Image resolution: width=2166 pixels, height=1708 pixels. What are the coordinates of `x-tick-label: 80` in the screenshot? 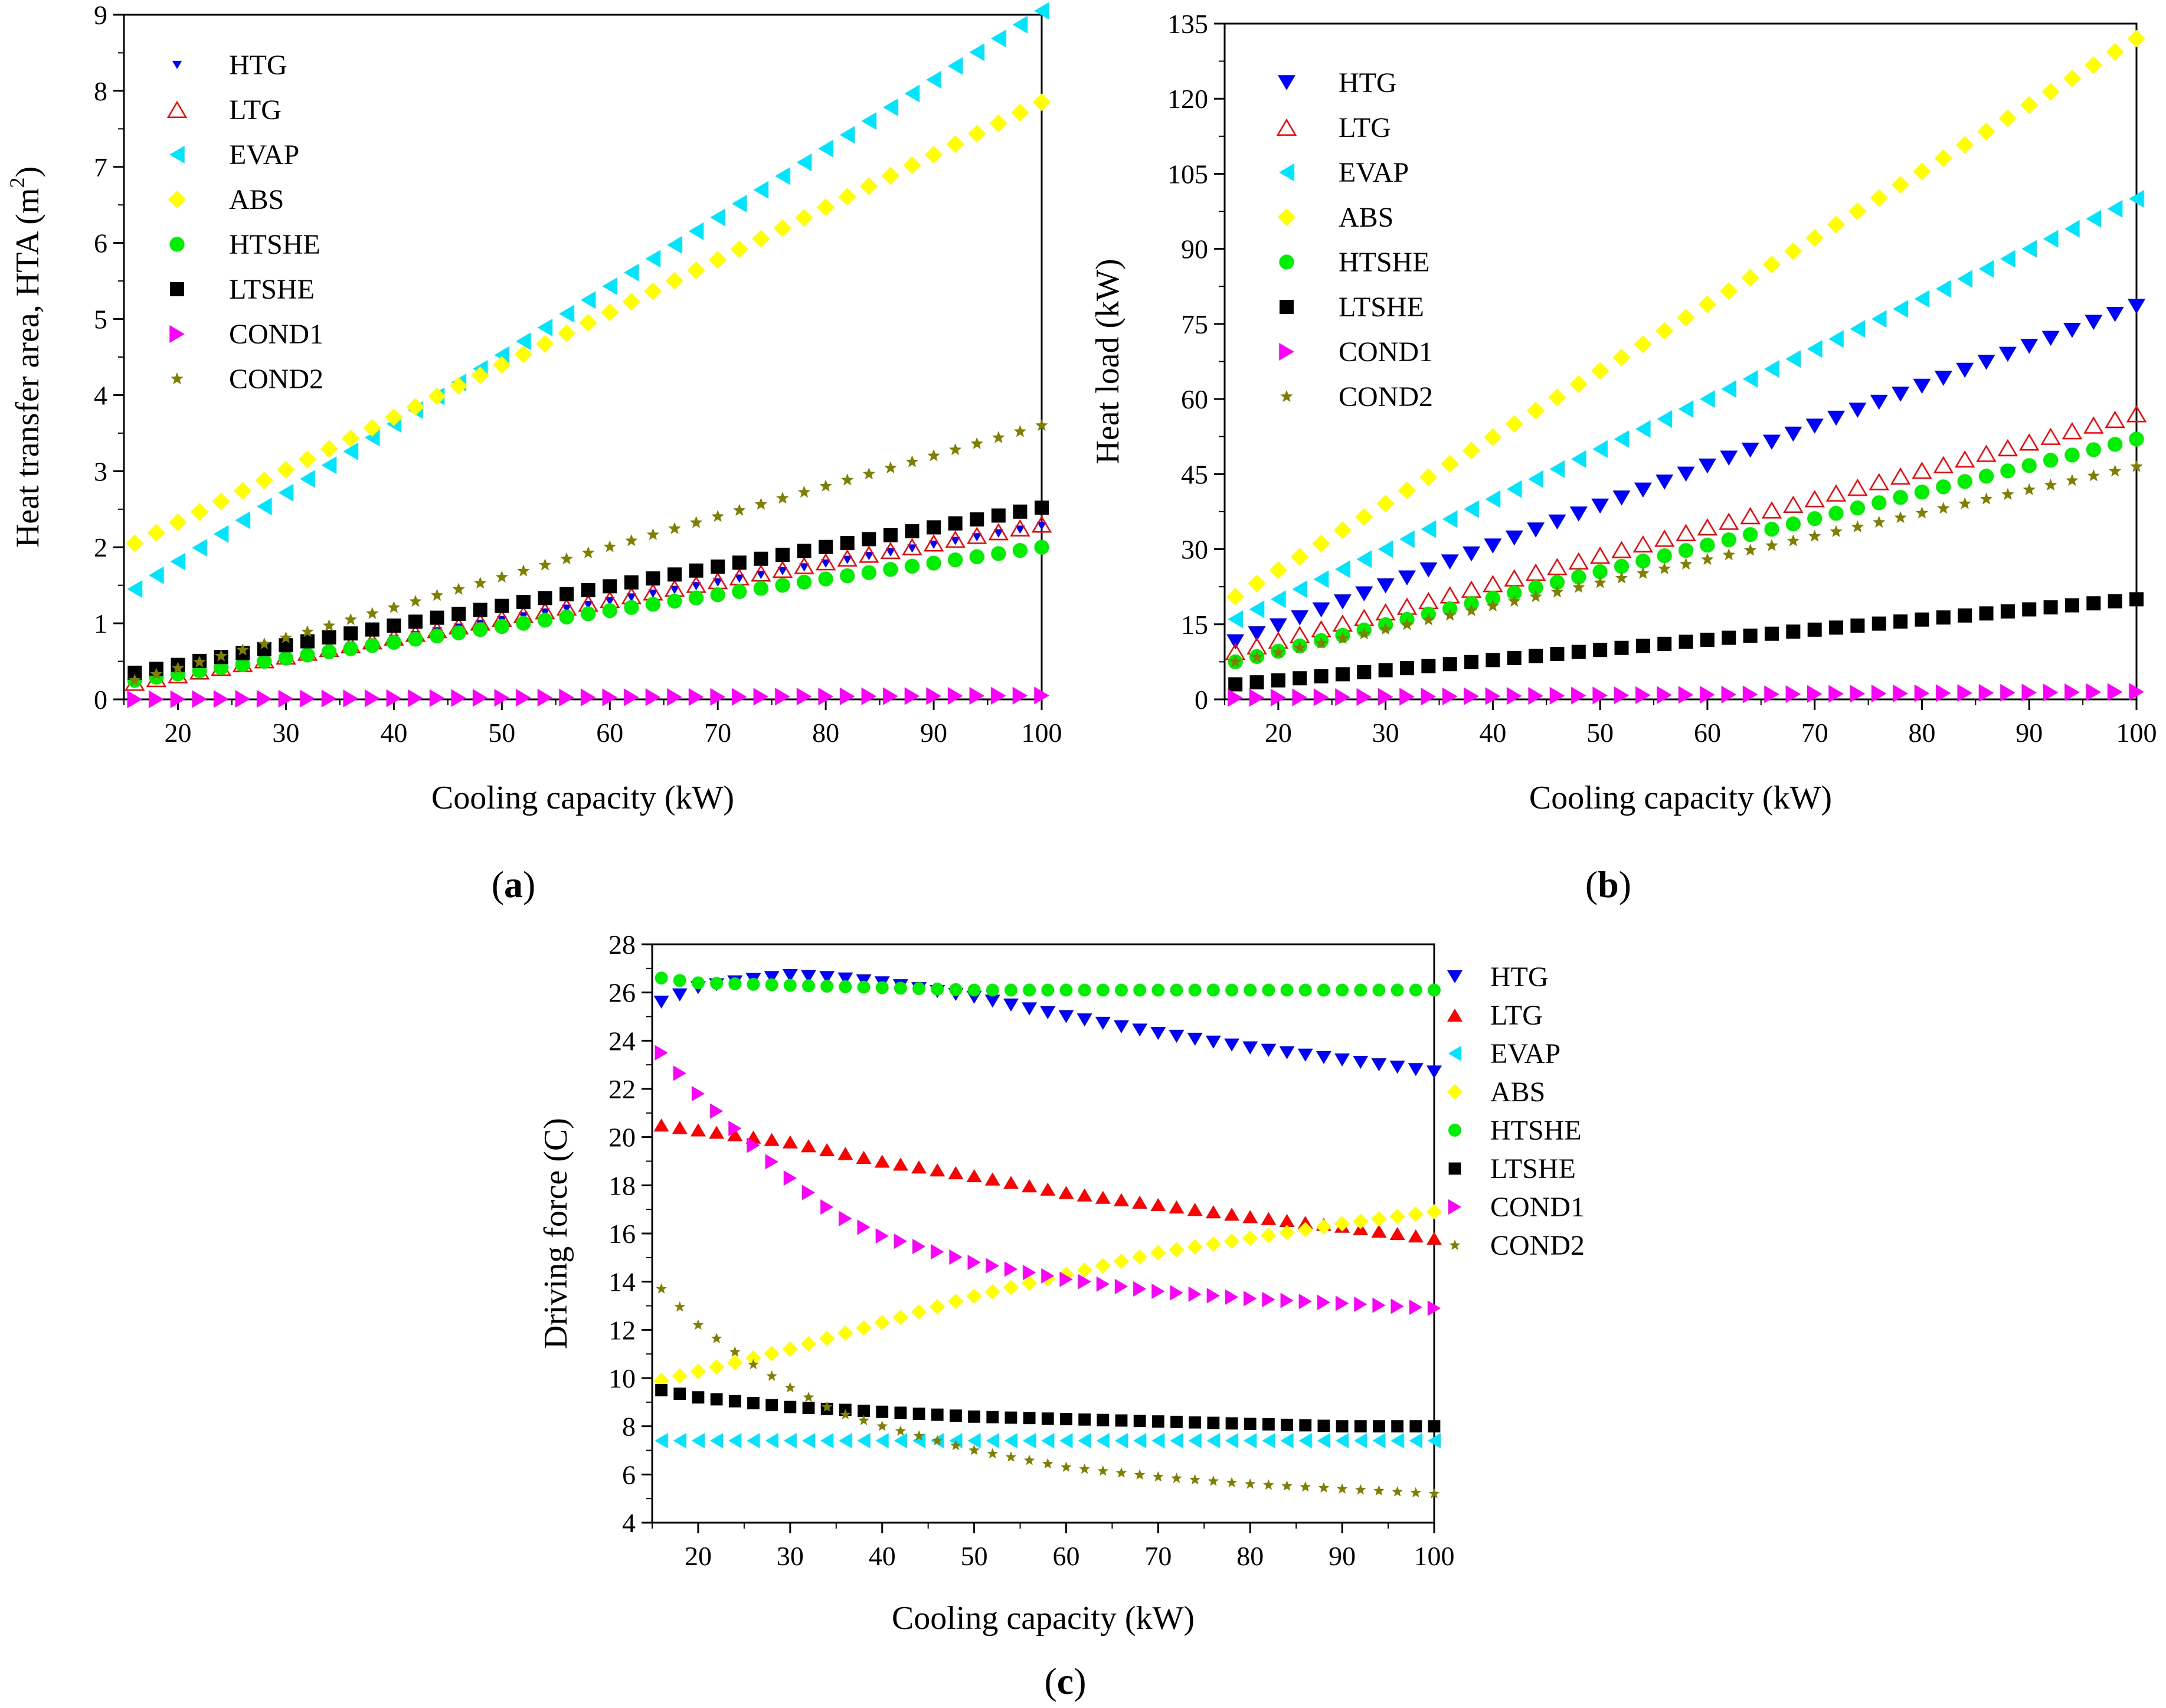 It's located at (1250, 1556).